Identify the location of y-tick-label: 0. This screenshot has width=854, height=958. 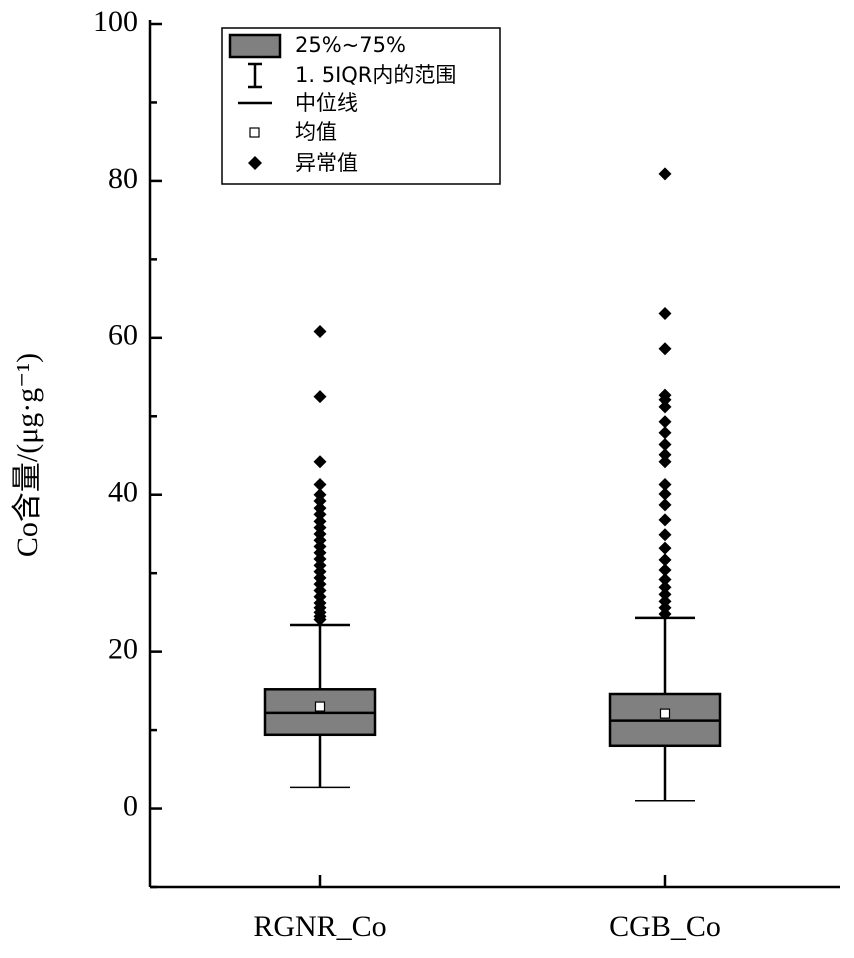
(130, 805).